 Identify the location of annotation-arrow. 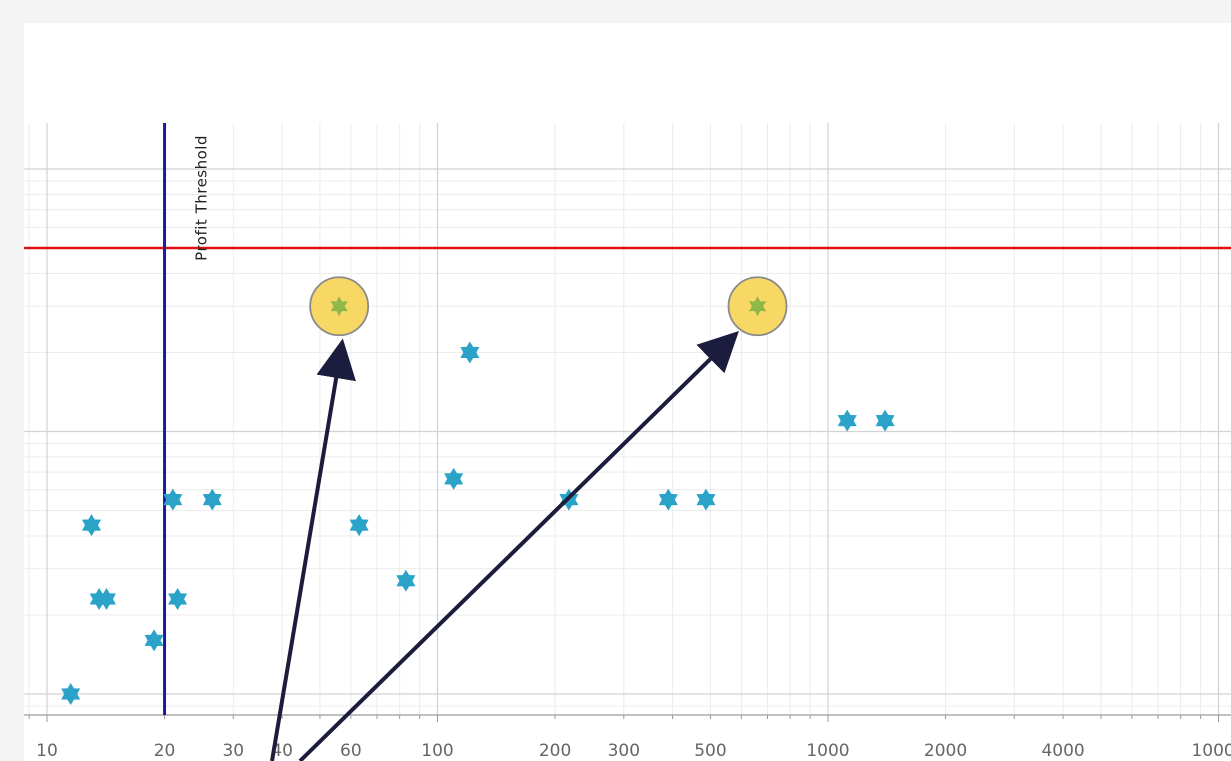
(313, 549).